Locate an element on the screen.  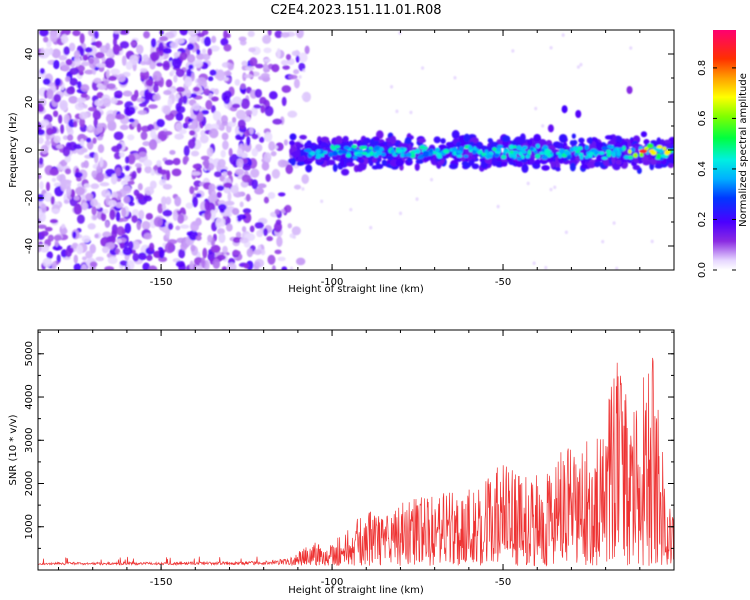
y-tick-label: 1000 is located at coordinates (29, 526).